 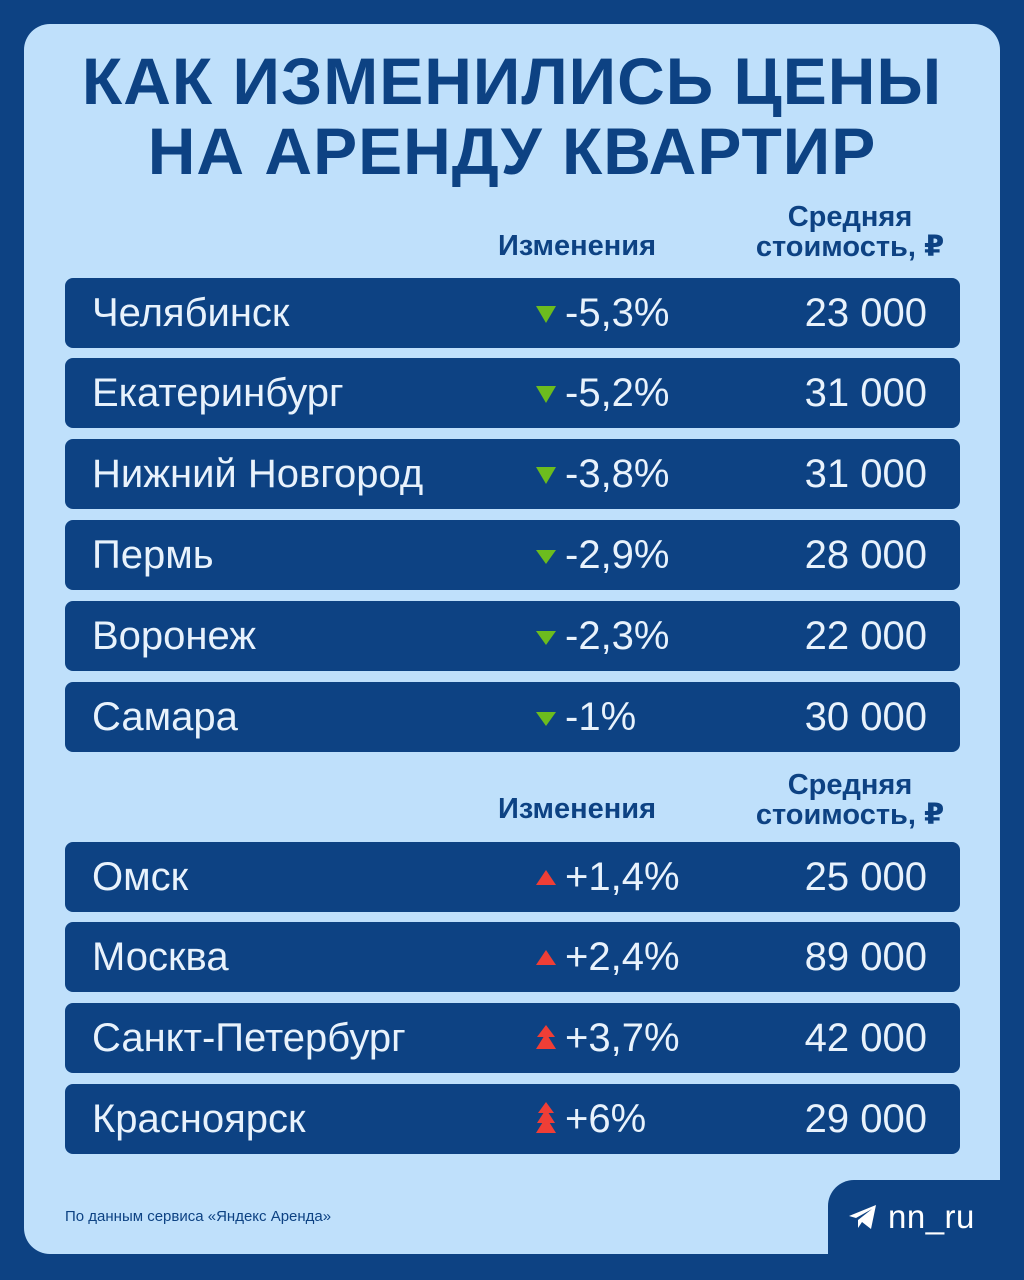 I want to click on price-value: 30 000, so click(x=865, y=717).